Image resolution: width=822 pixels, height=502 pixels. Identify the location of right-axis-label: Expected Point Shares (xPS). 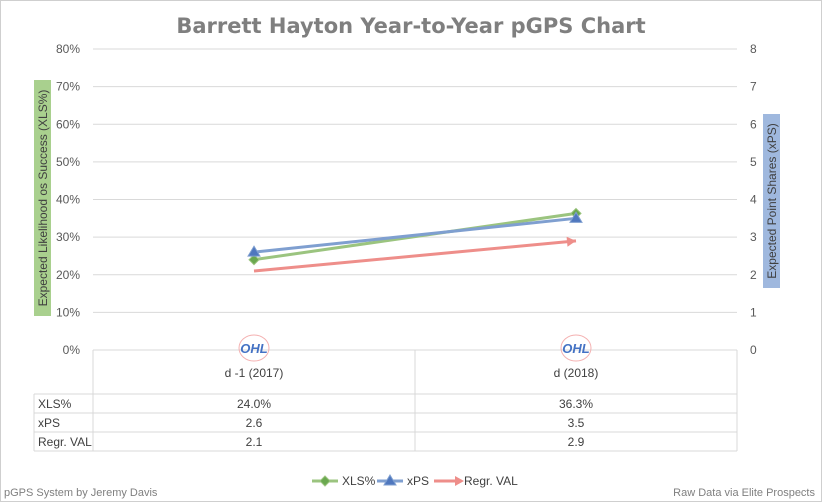
(772, 200).